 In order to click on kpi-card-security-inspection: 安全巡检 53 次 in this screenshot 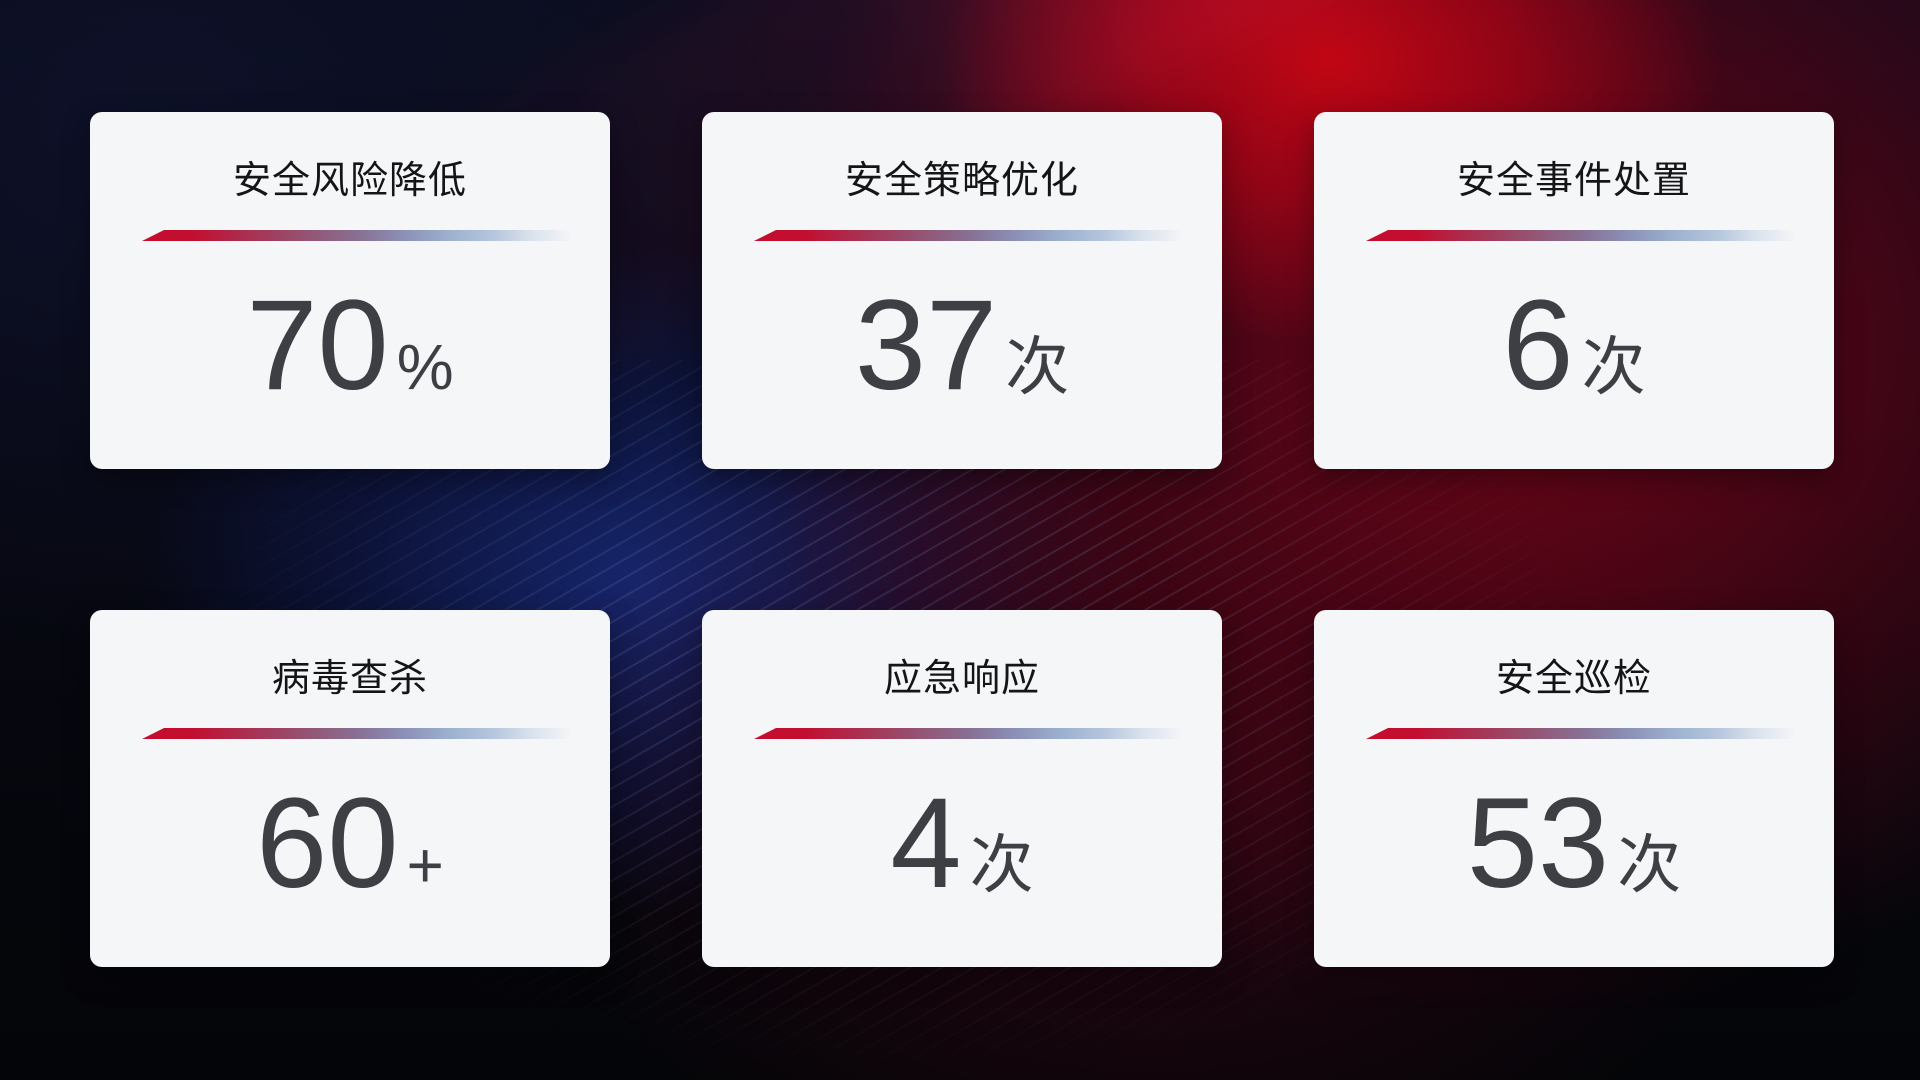, I will do `click(1574, 788)`.